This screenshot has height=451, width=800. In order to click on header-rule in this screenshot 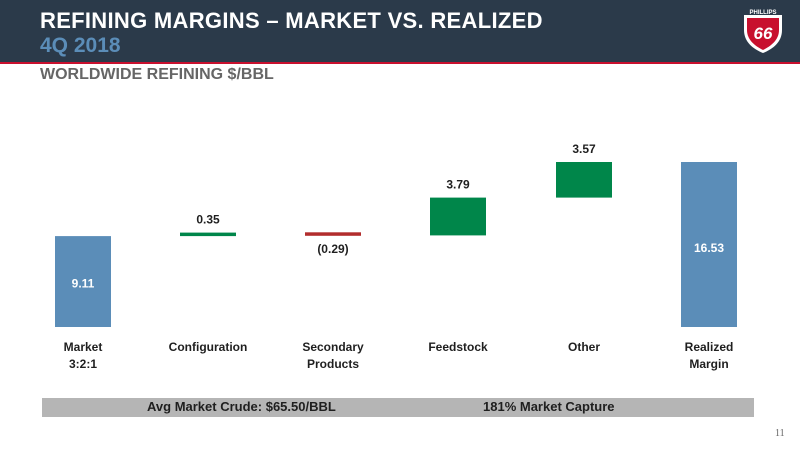, I will do `click(400, 63)`.